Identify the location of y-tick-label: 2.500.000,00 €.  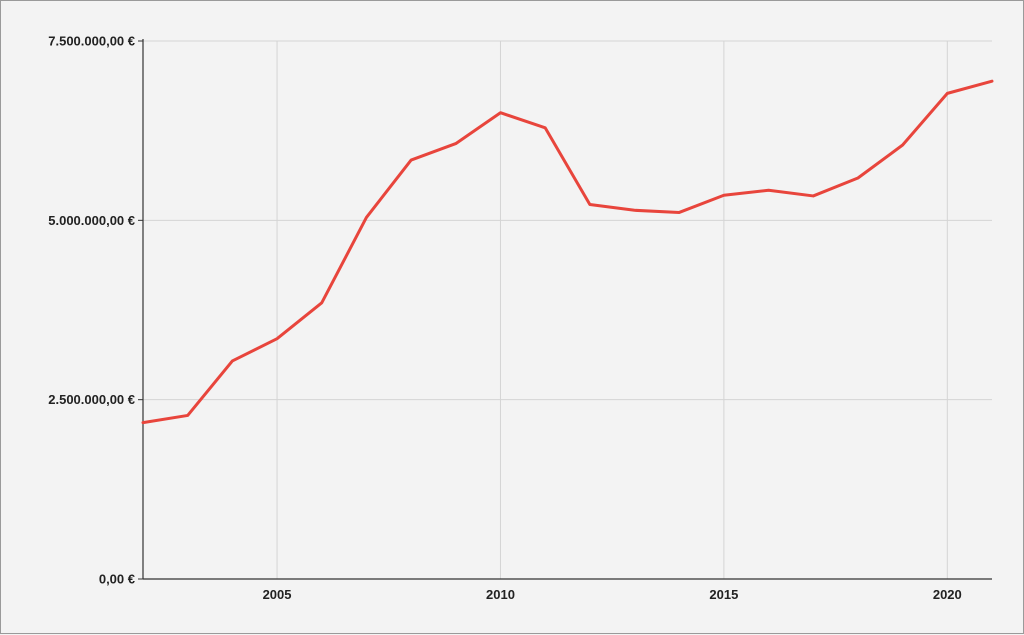
(91, 399).